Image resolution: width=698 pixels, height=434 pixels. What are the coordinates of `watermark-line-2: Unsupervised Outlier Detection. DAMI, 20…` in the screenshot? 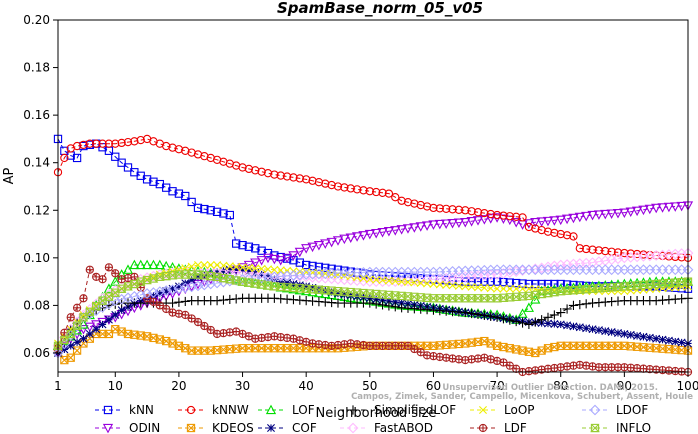 It's located at (550, 388).